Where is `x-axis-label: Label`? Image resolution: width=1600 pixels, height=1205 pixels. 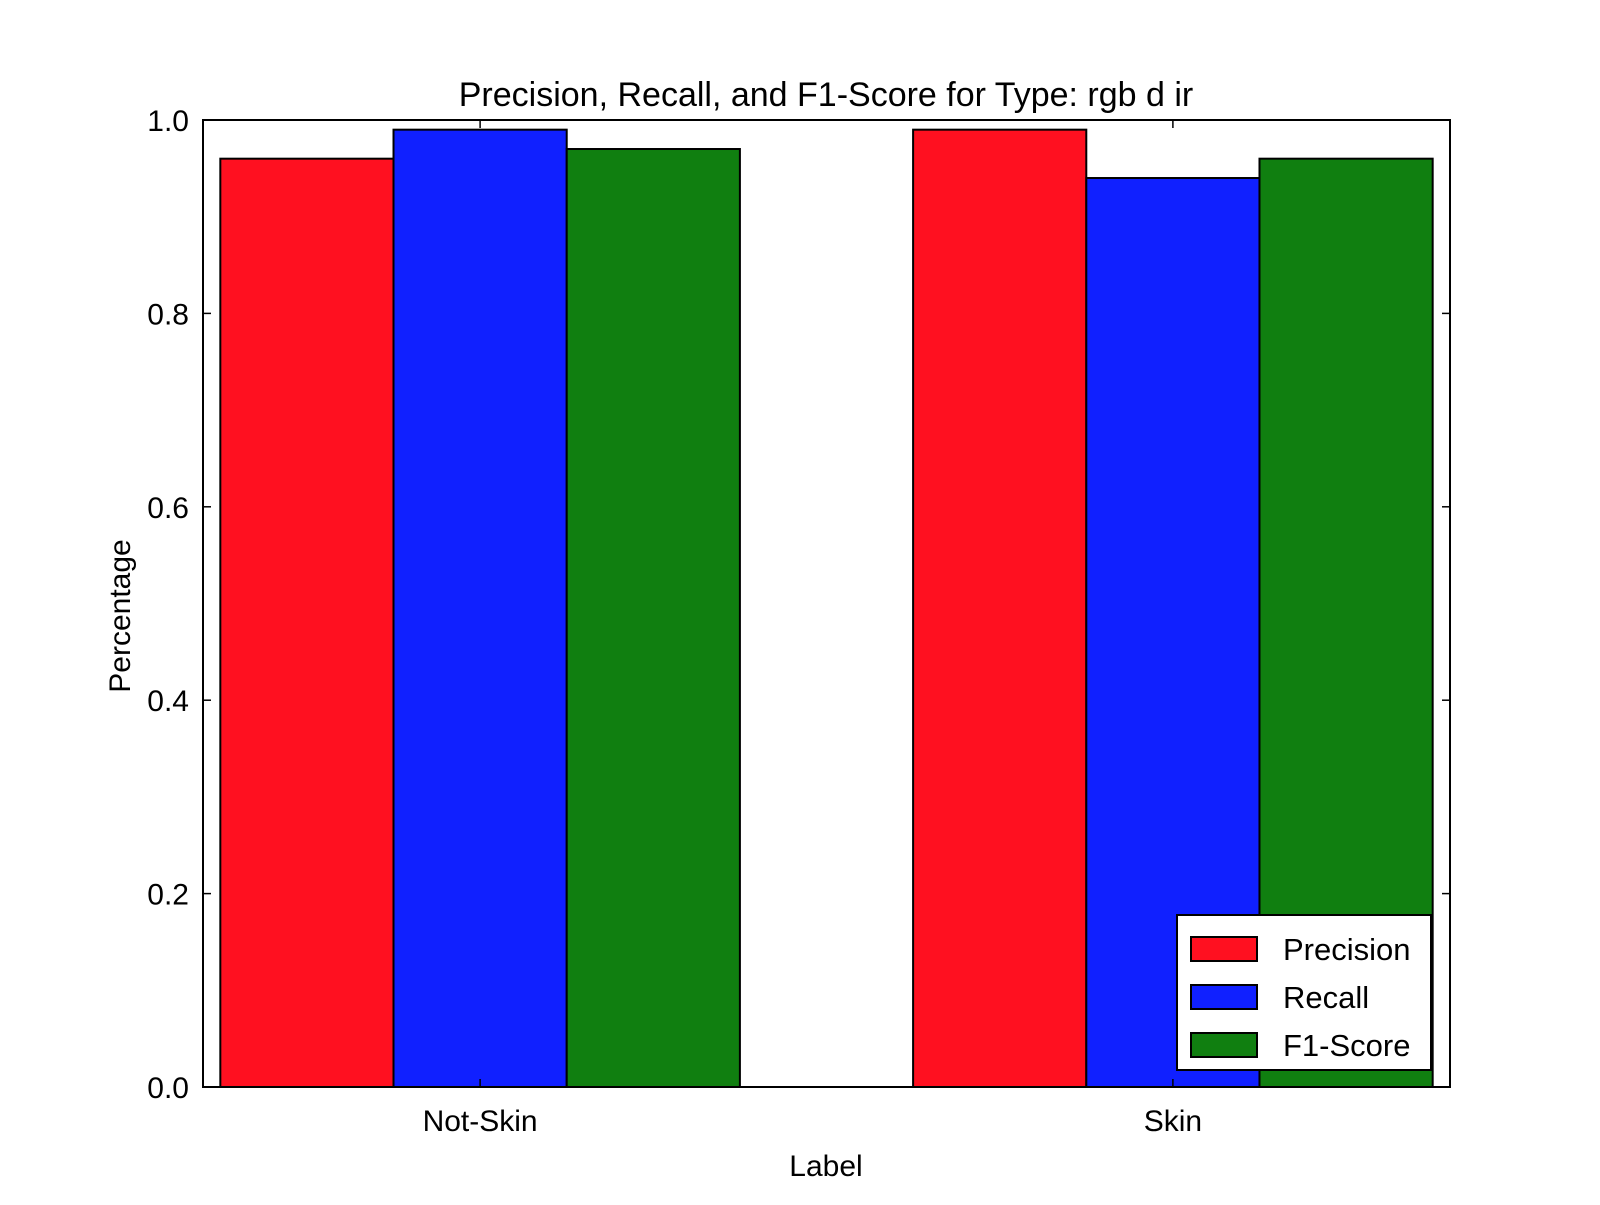 x-axis-label: Label is located at coordinates (825, 1166).